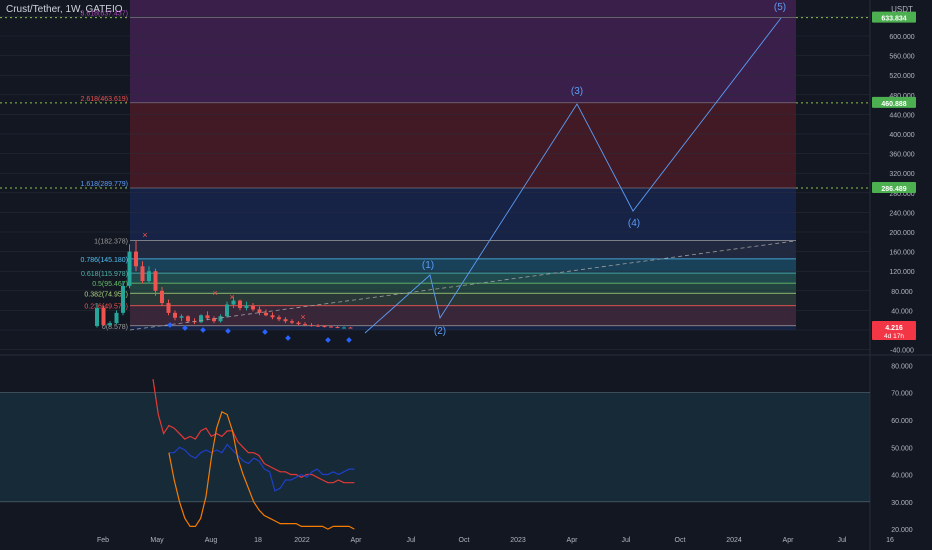  I want to click on trade-markers: × × × ×, so click(247, 286).